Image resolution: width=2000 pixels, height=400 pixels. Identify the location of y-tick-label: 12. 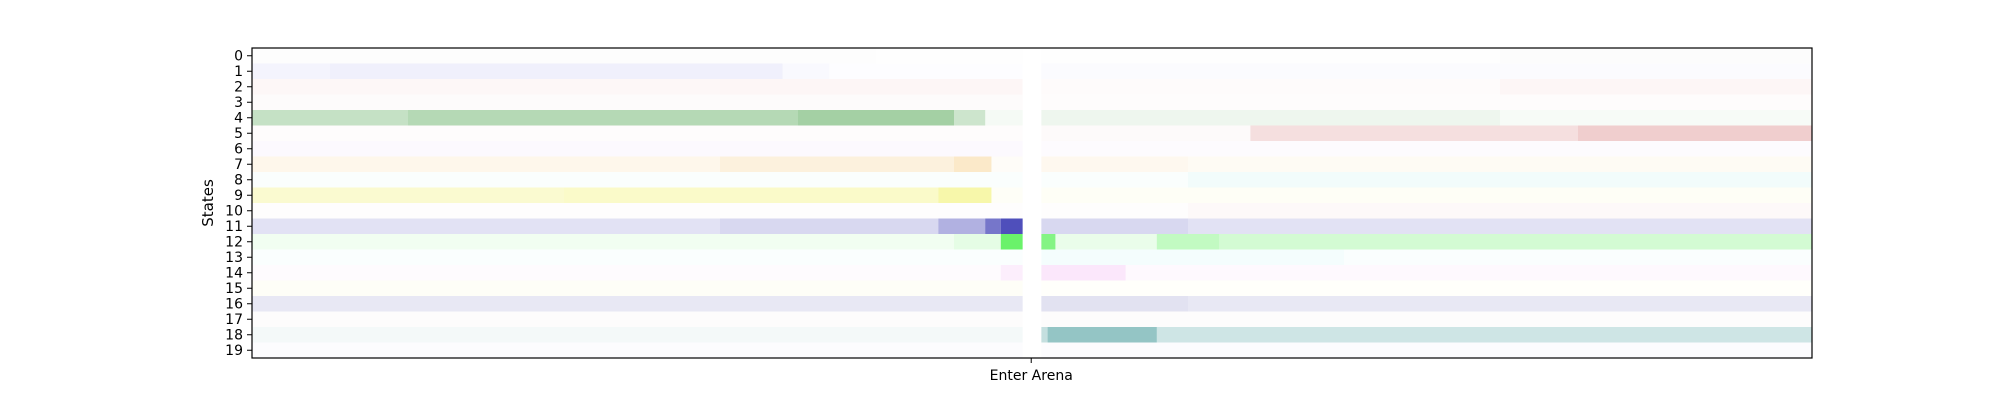
(234, 242).